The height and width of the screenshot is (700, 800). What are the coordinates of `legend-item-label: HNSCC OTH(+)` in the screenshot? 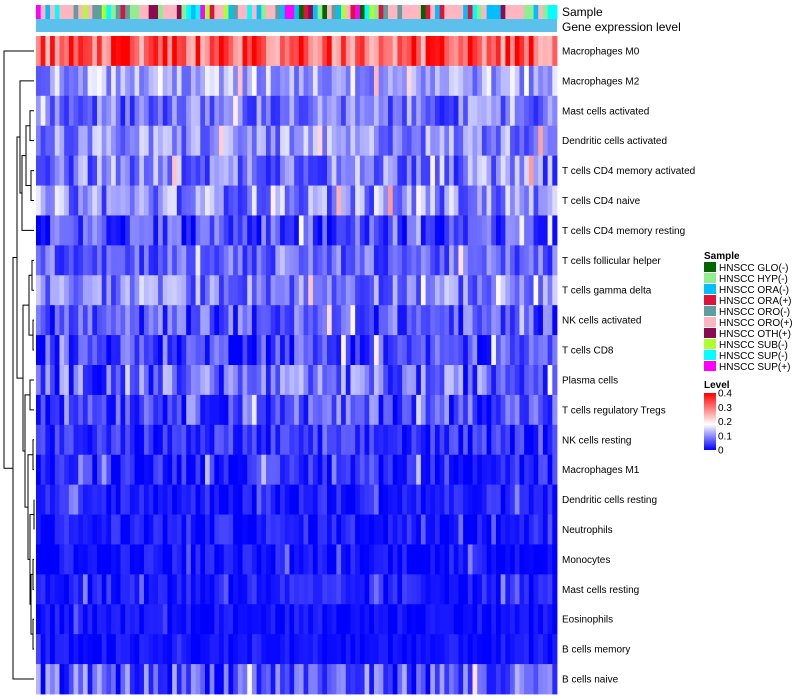 It's located at (755, 334).